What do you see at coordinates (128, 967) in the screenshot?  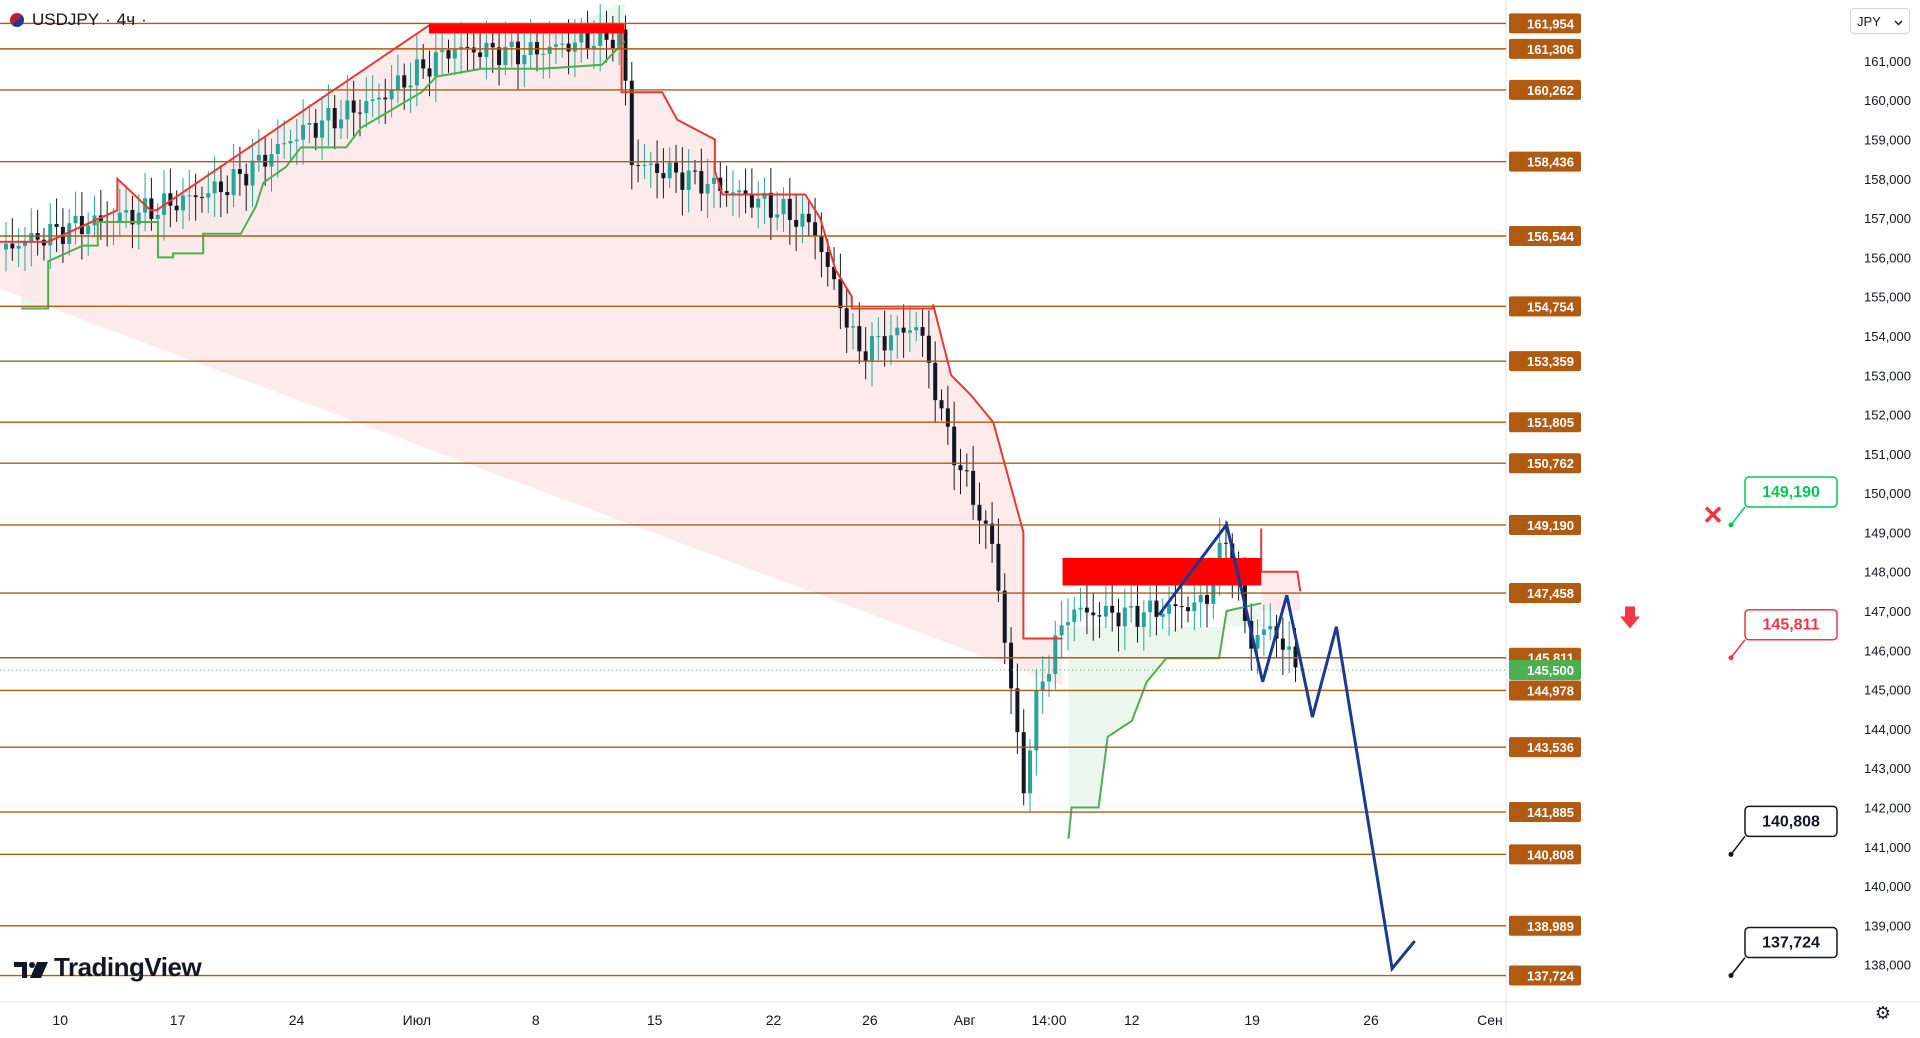 I see `logo-text: TradingView` at bounding box center [128, 967].